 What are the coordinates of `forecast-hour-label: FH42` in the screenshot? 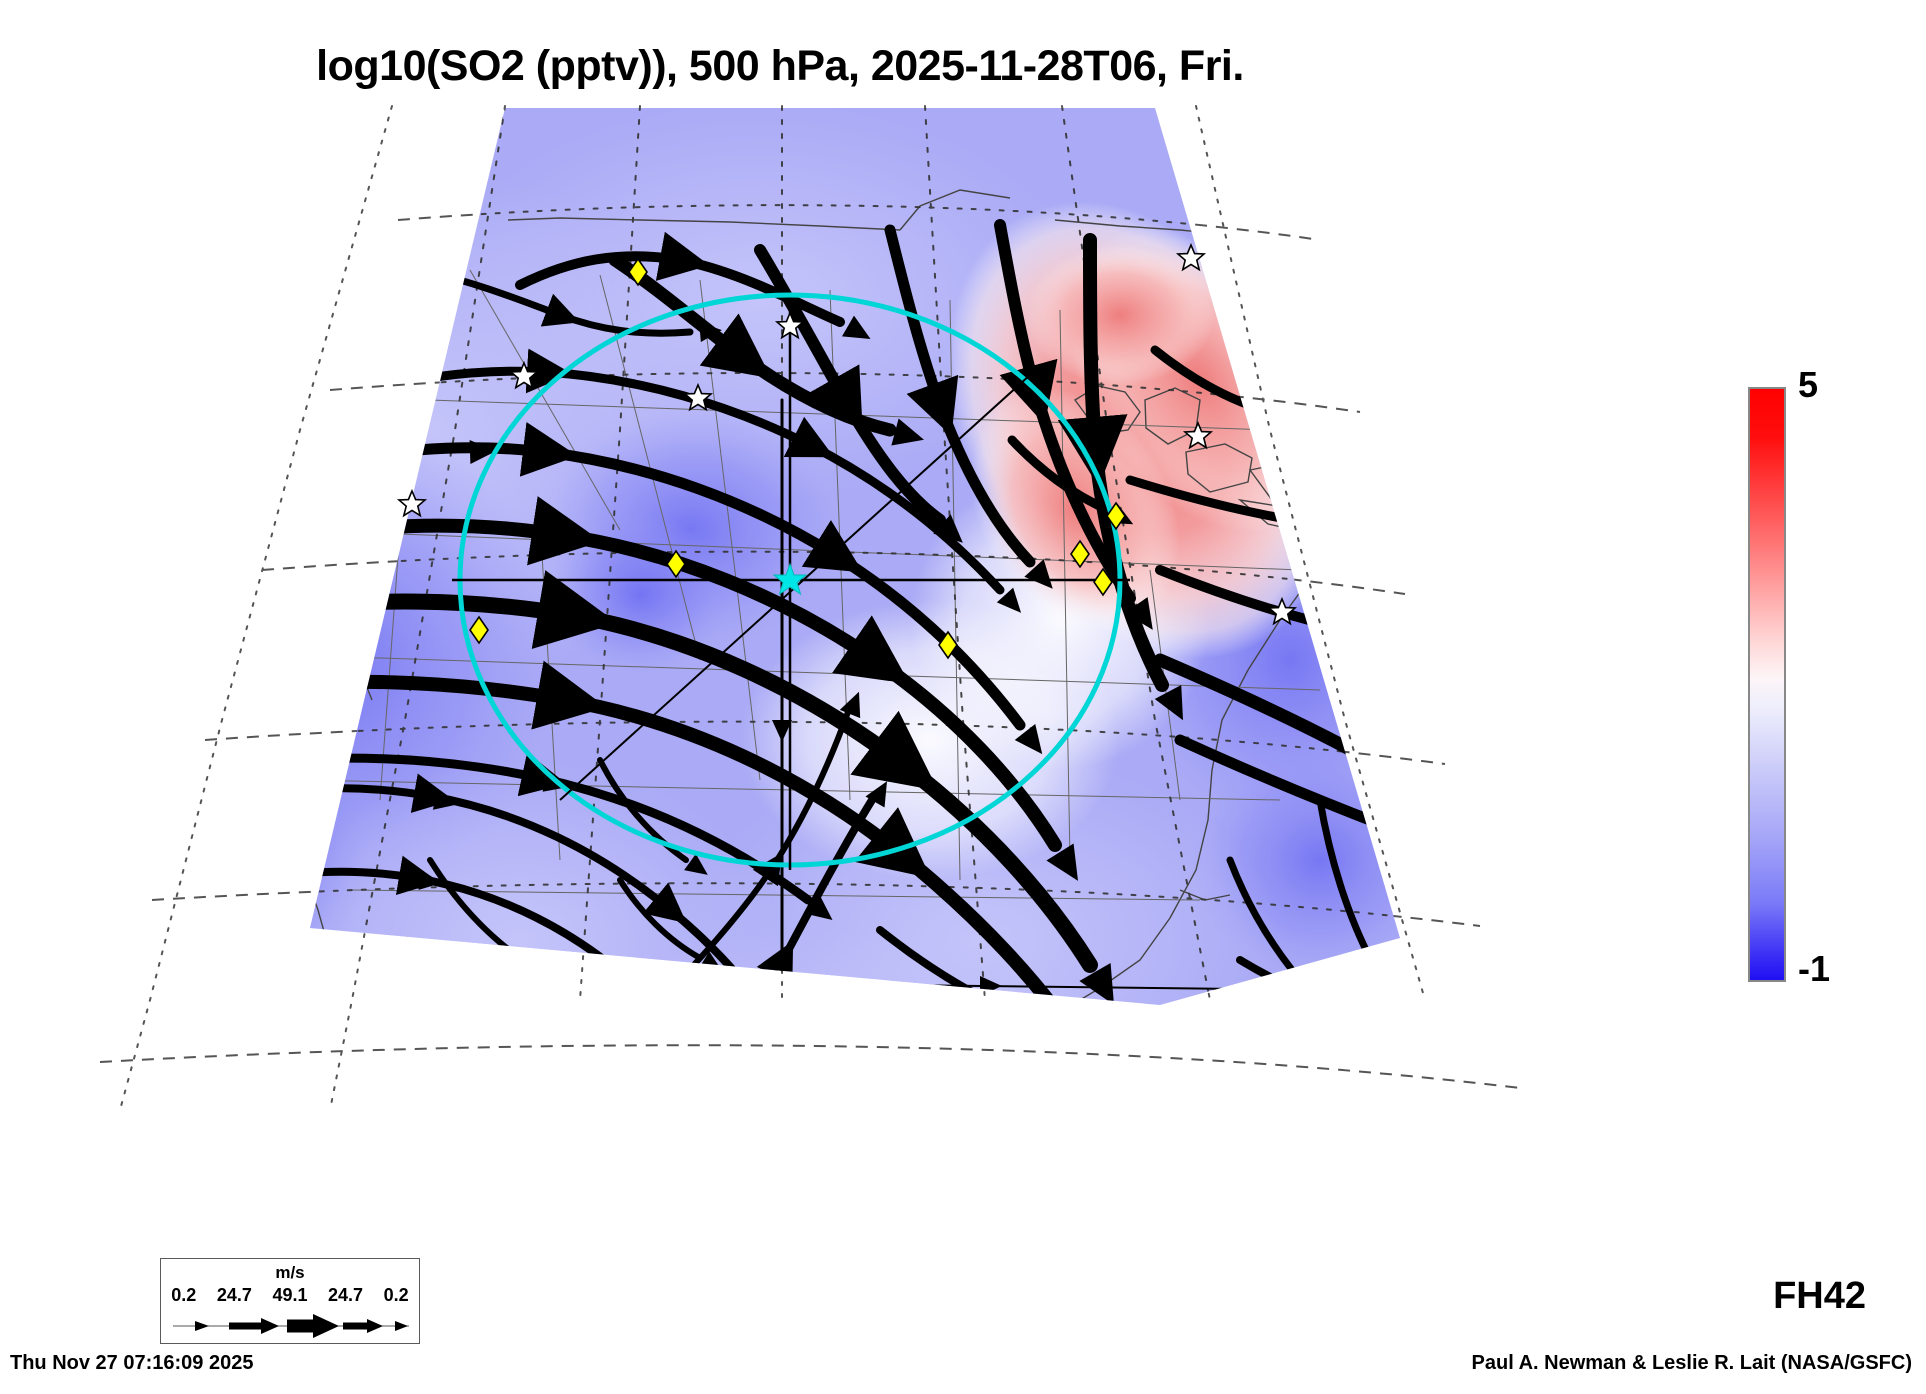 It's located at (1819, 1296).